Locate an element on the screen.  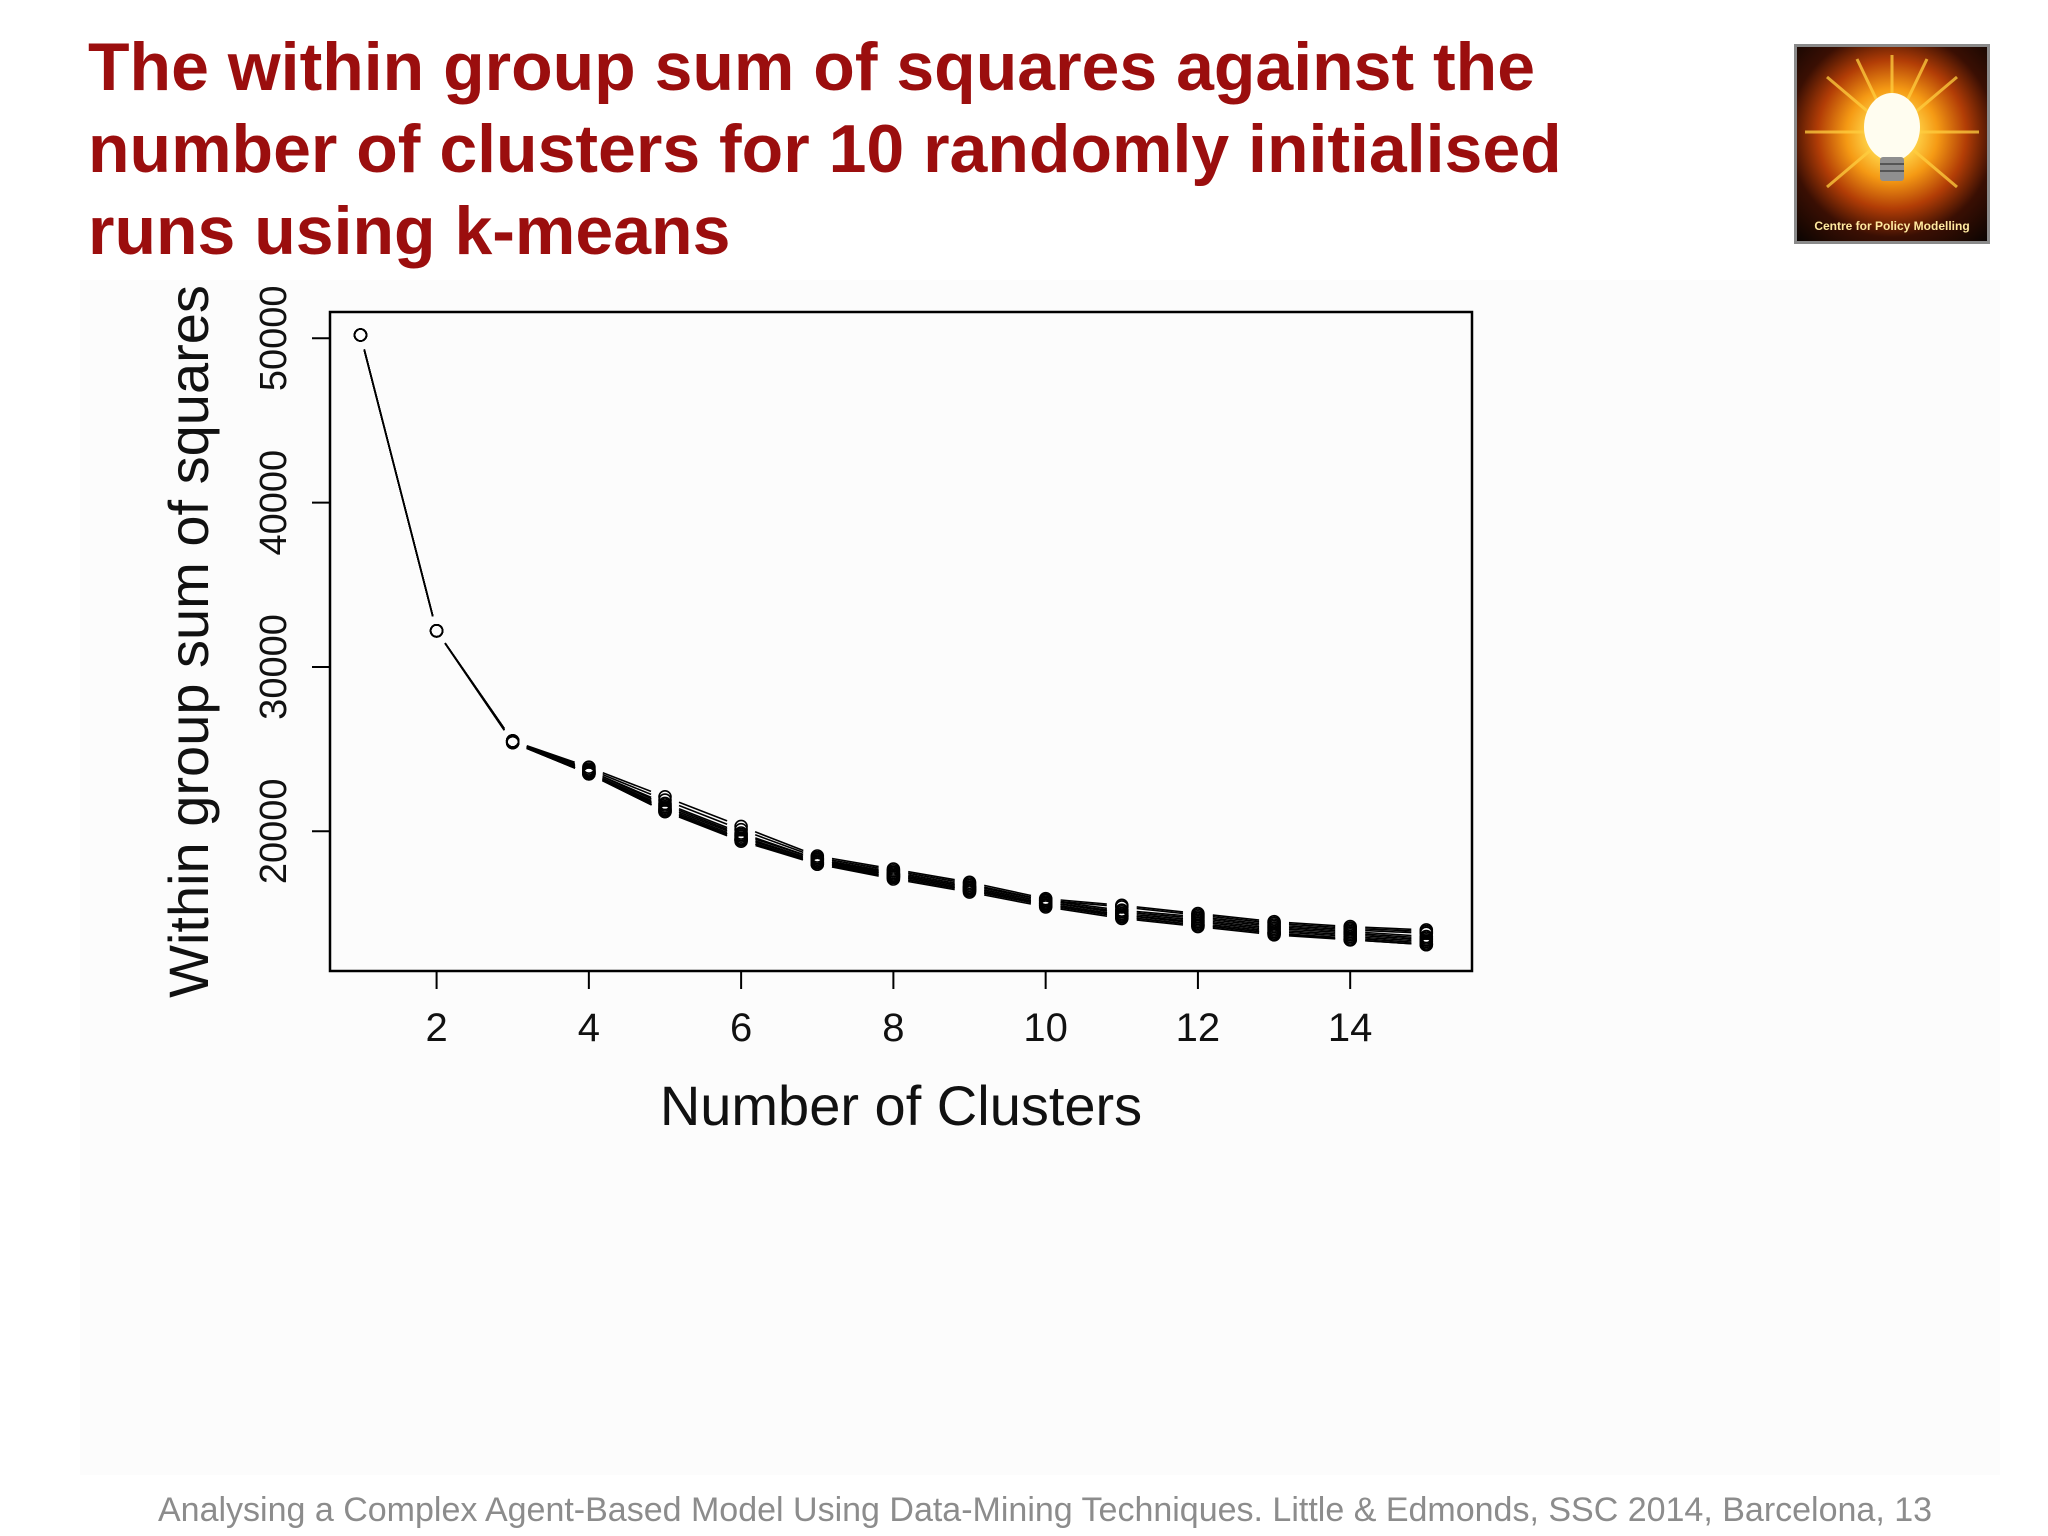
x-tick-label: 8 is located at coordinates (893, 1028).